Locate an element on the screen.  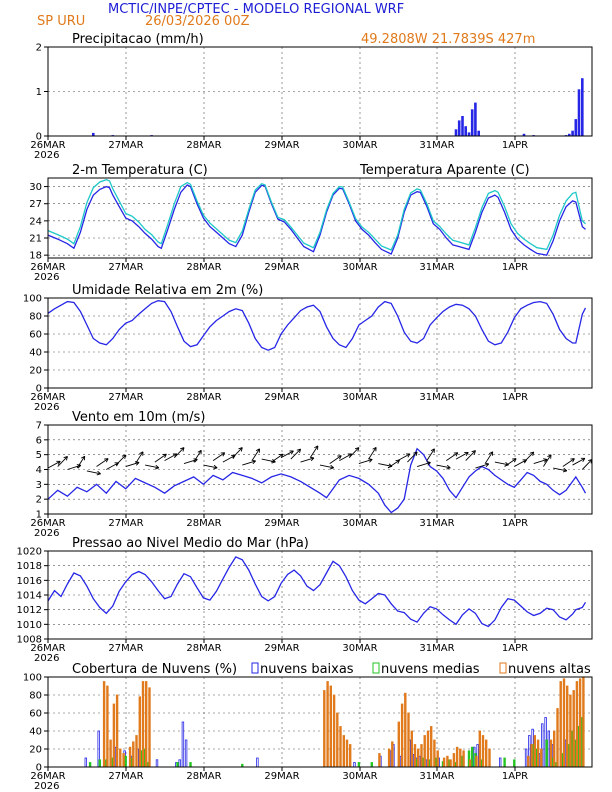
header-run: 26/03/2026 00Z is located at coordinates (197, 21).